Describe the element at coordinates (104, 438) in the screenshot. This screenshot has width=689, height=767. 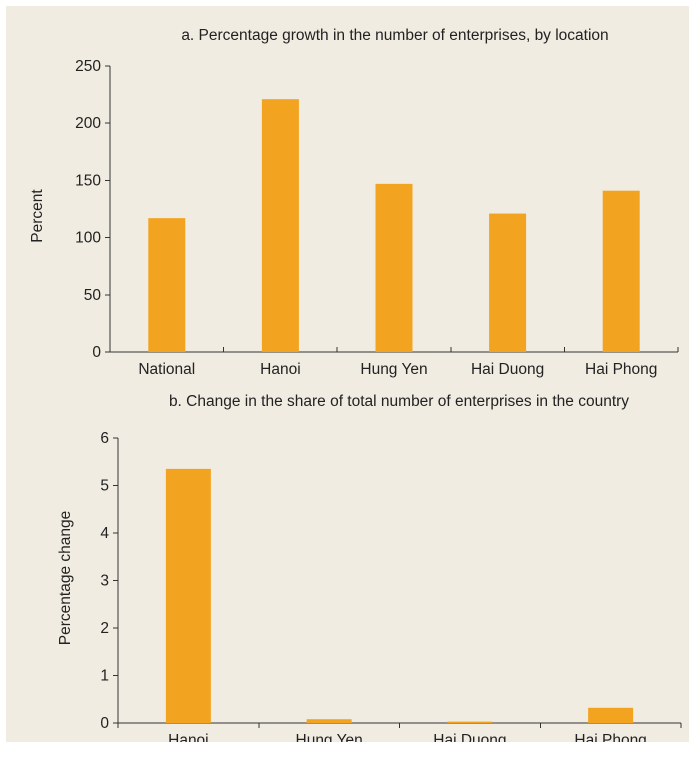
I see `chart-b-y-tick-label: 6` at that location.